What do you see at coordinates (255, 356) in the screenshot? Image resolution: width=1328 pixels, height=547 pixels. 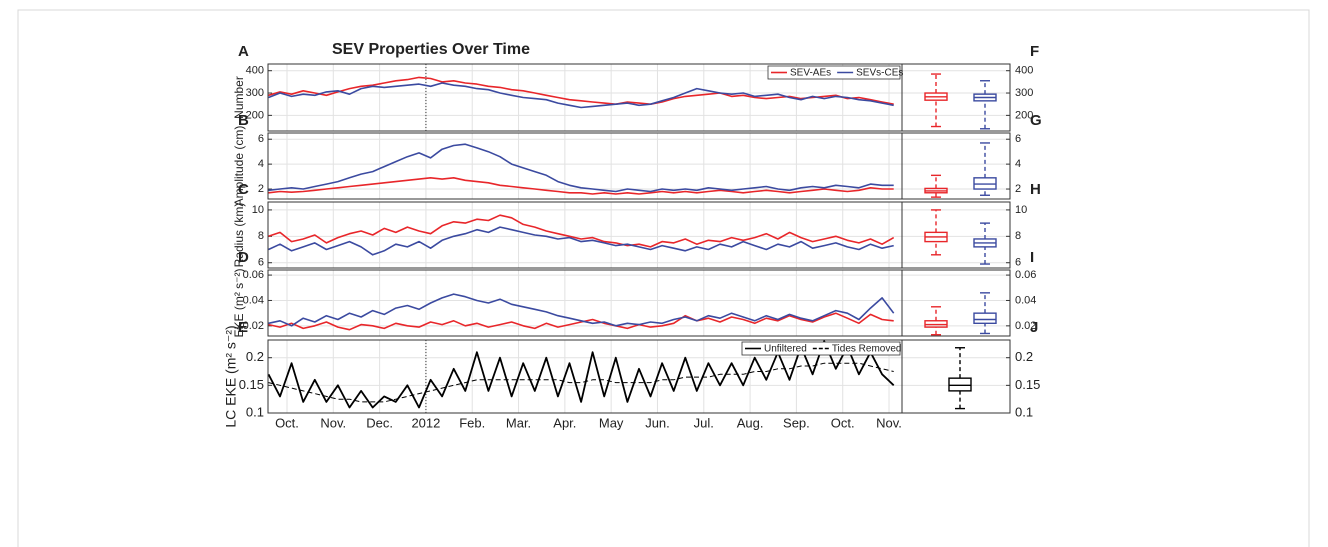 I see `y-tick-label: 0.2` at bounding box center [255, 356].